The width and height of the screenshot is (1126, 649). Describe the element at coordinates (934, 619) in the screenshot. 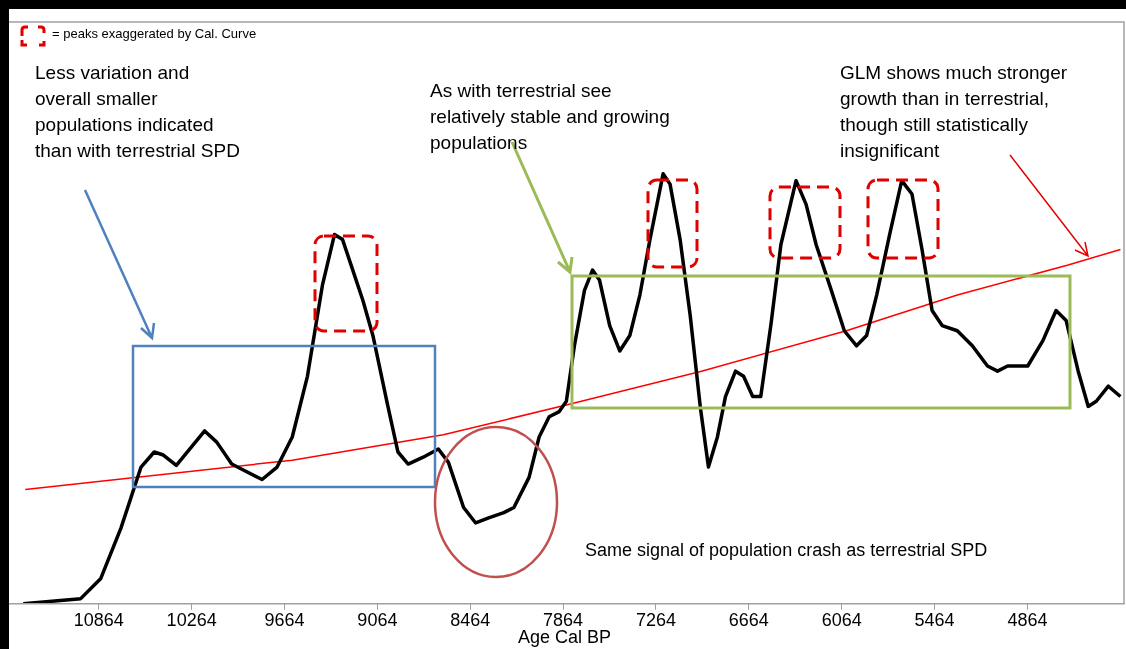

I see `x-tick-label: 5464` at that location.